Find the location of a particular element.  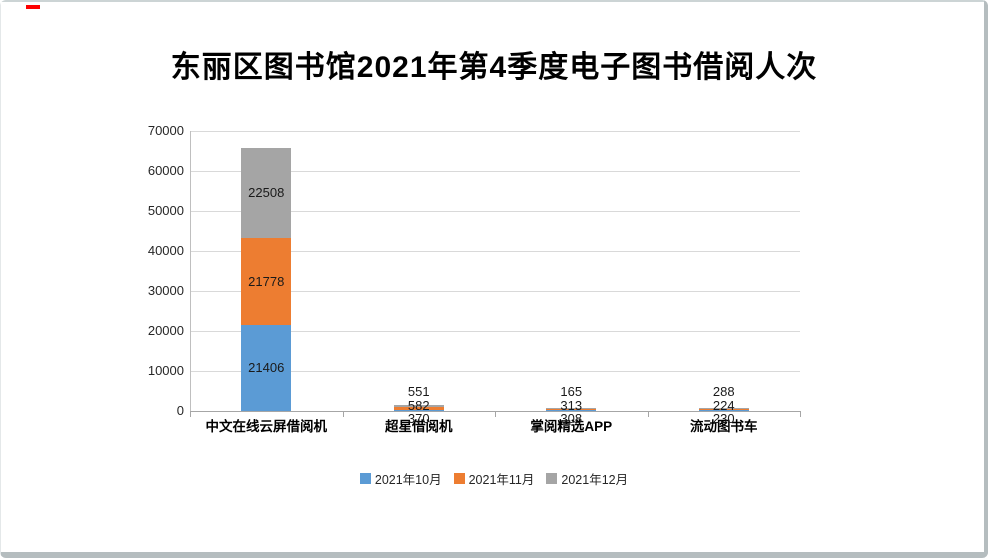

category-label: 超星借阅机 is located at coordinates (419, 426).